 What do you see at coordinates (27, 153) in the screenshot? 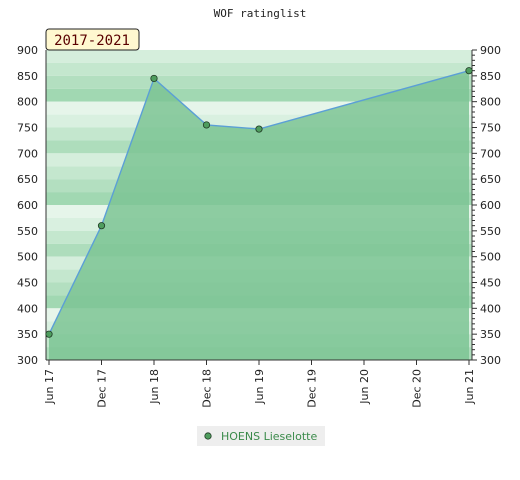
I see `y-tick-label-left: 700` at bounding box center [27, 153].